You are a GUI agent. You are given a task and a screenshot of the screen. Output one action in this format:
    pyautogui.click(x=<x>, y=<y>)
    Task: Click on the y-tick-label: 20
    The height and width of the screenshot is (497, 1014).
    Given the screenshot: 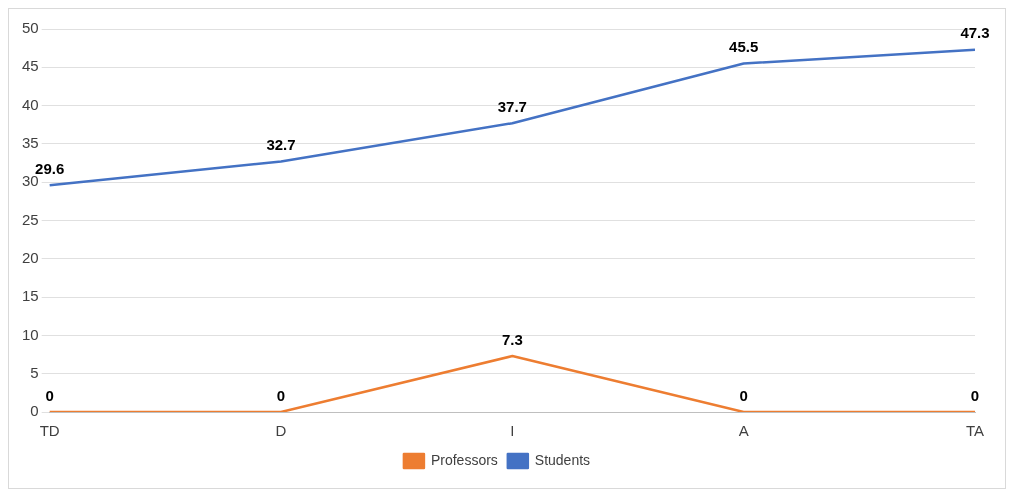 What is the action you would take?
    pyautogui.click(x=30, y=257)
    